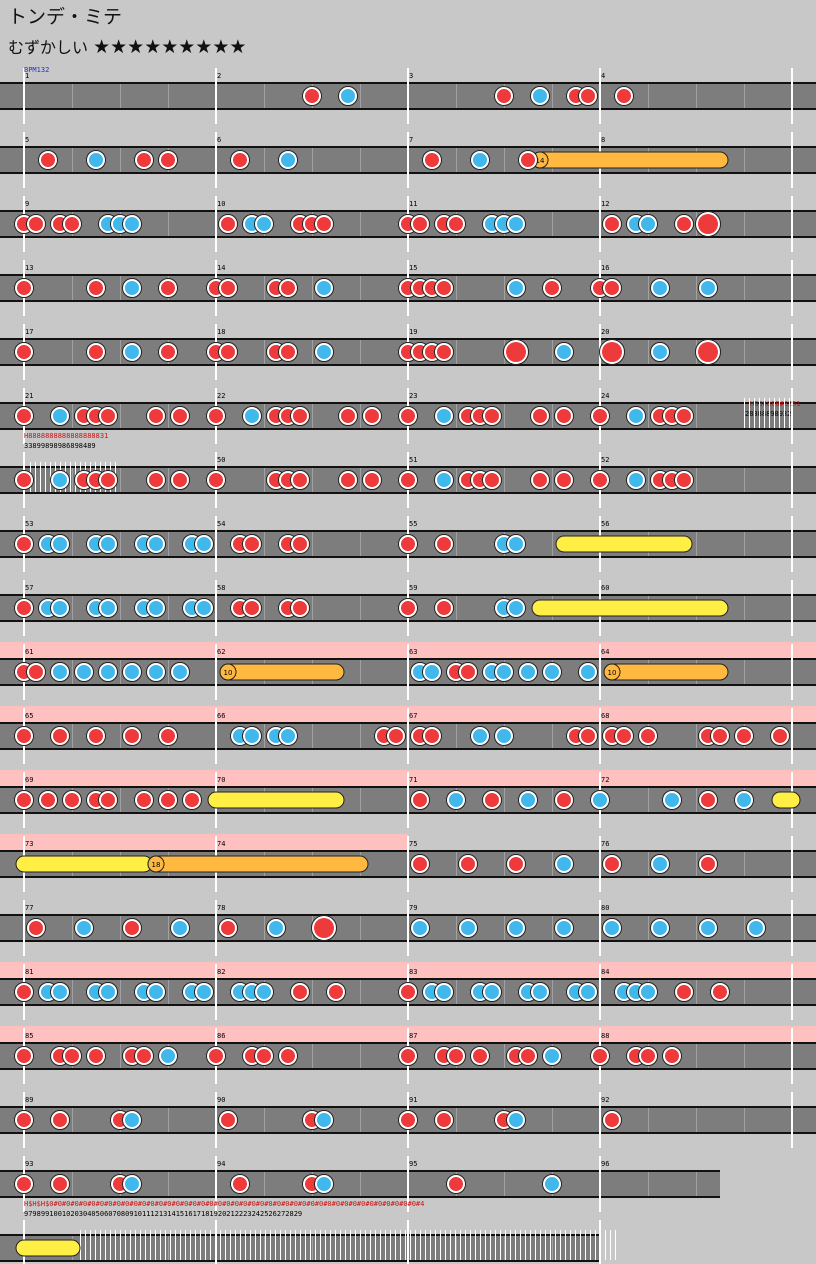 This screenshot has height=1264, width=816. Describe the element at coordinates (221, 652) in the screenshot. I see `measure-number: 62` at that location.